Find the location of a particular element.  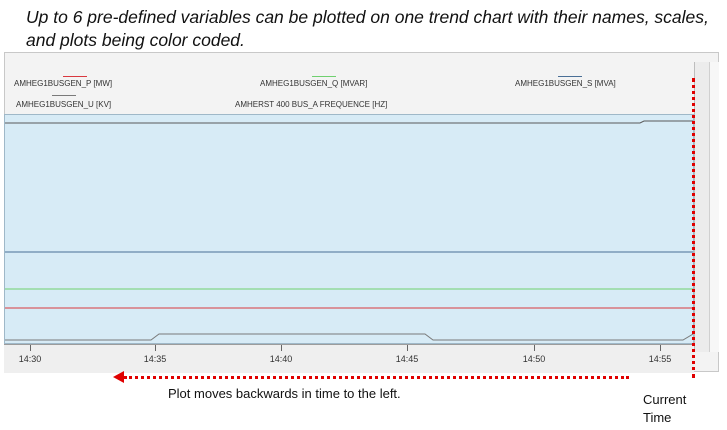

current-time-label-line2: Time is located at coordinates (657, 417).